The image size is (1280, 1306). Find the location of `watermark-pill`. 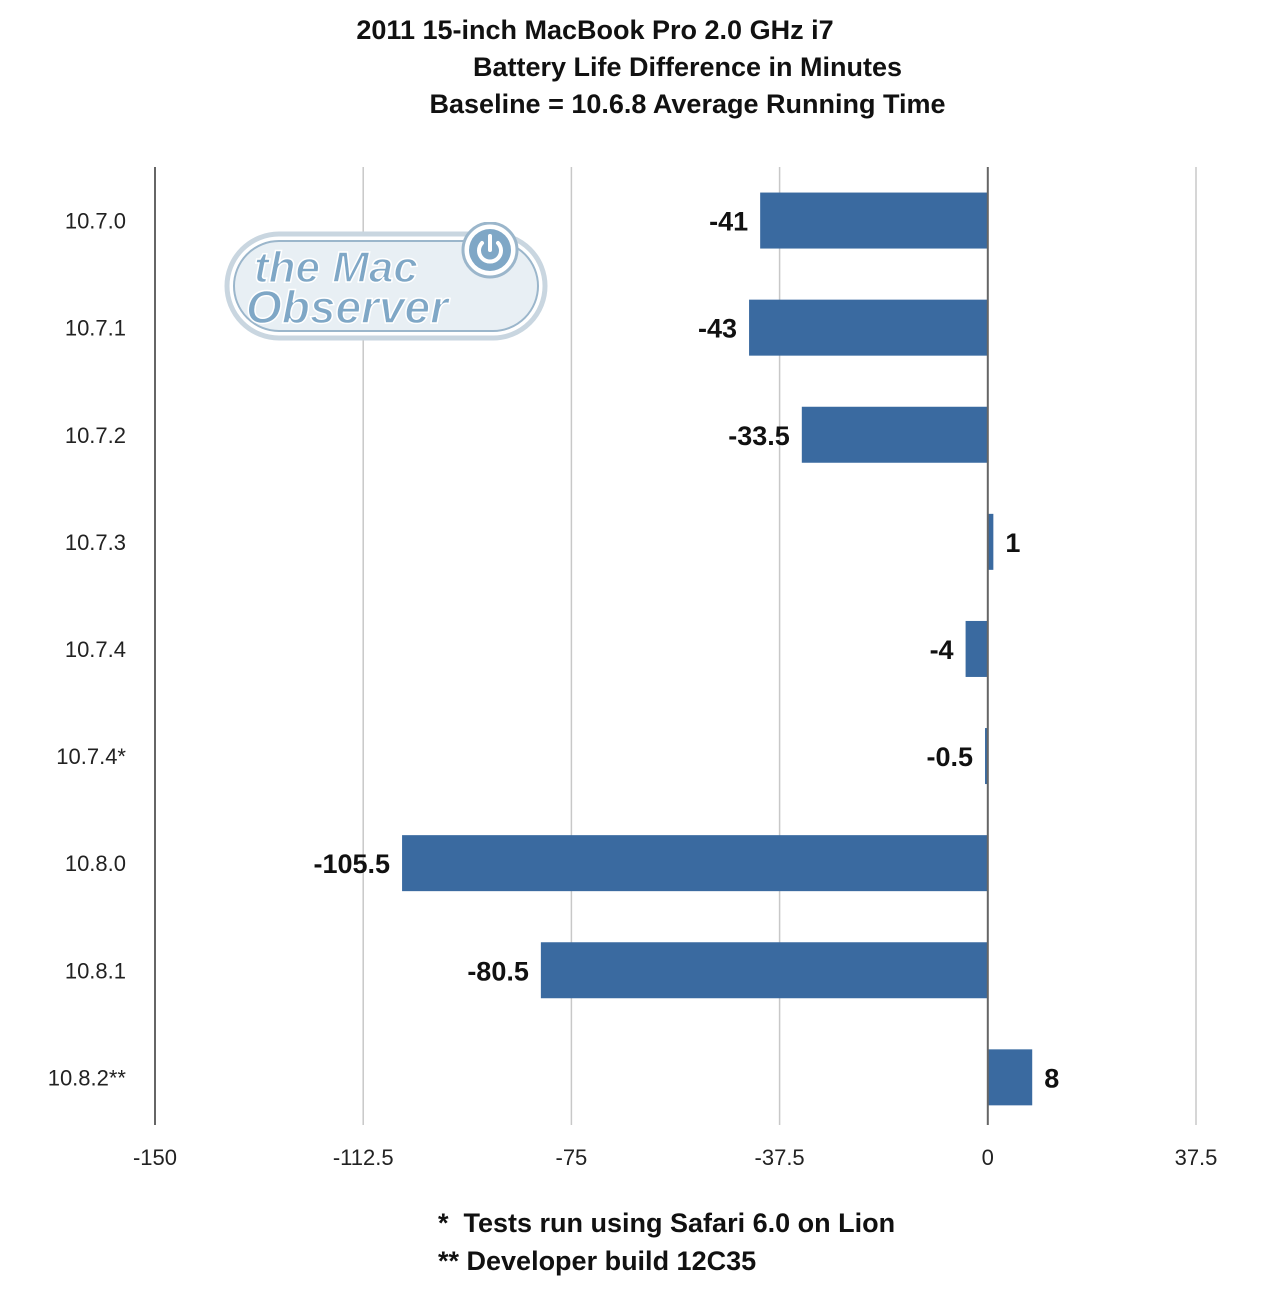

watermark-pill is located at coordinates (386, 286).